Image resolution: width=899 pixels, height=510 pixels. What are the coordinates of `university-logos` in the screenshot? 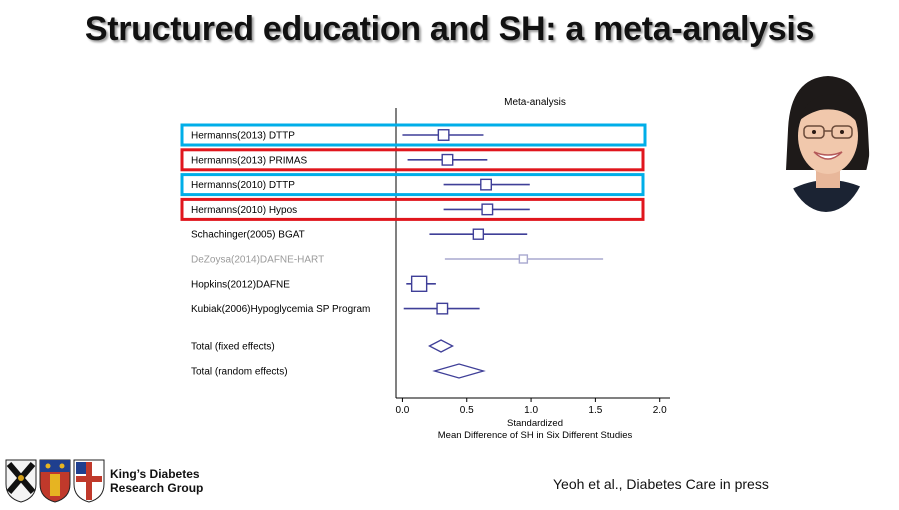 It's located at (55, 481).